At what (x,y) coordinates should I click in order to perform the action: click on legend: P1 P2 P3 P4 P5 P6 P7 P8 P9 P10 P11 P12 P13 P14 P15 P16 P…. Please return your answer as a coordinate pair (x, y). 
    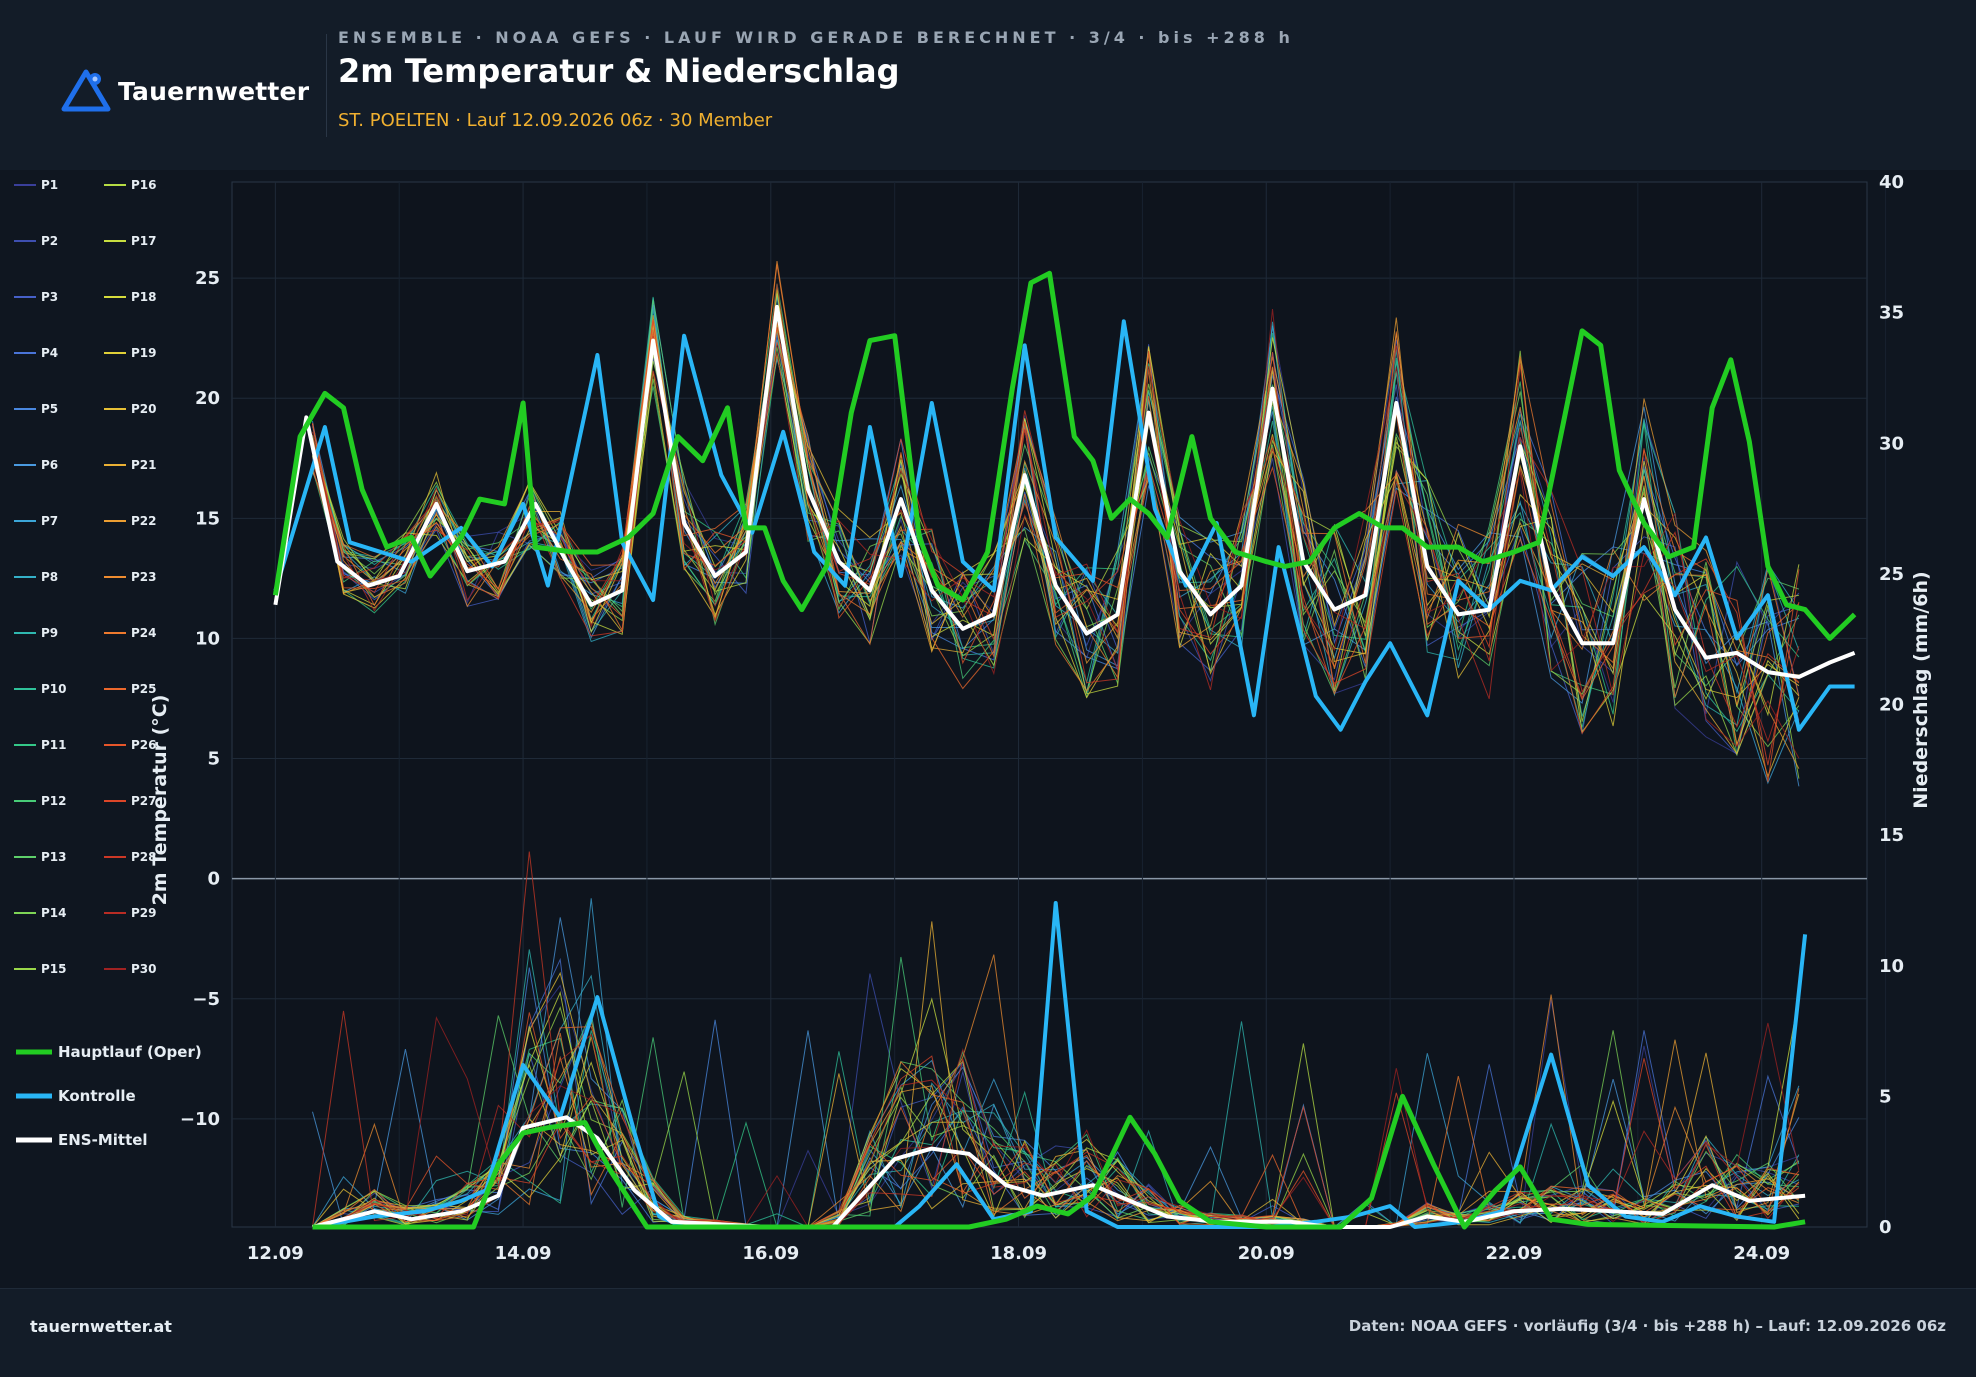
    Looking at the image, I should click on (108, 663).